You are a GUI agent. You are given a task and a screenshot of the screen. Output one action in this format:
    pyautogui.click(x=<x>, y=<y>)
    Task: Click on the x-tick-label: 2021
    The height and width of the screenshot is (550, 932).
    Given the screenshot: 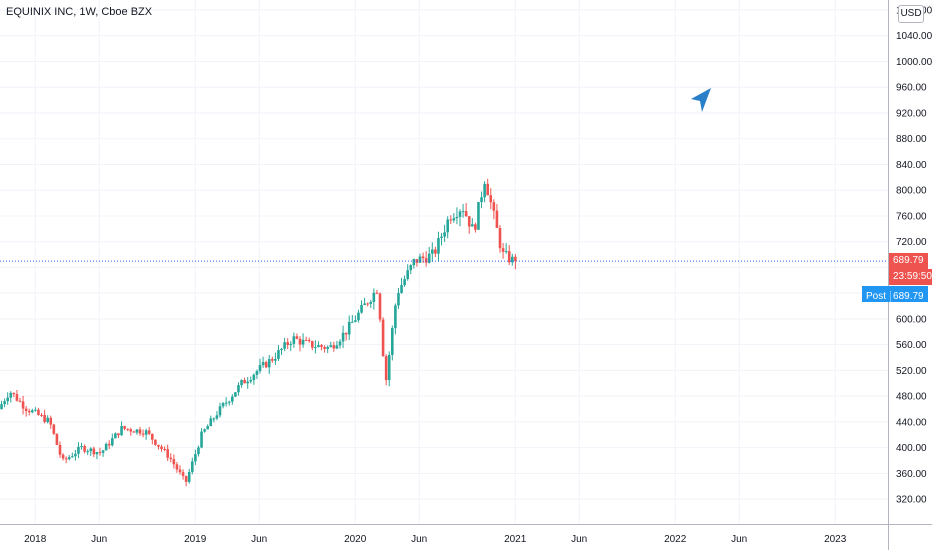 What is the action you would take?
    pyautogui.click(x=515, y=539)
    